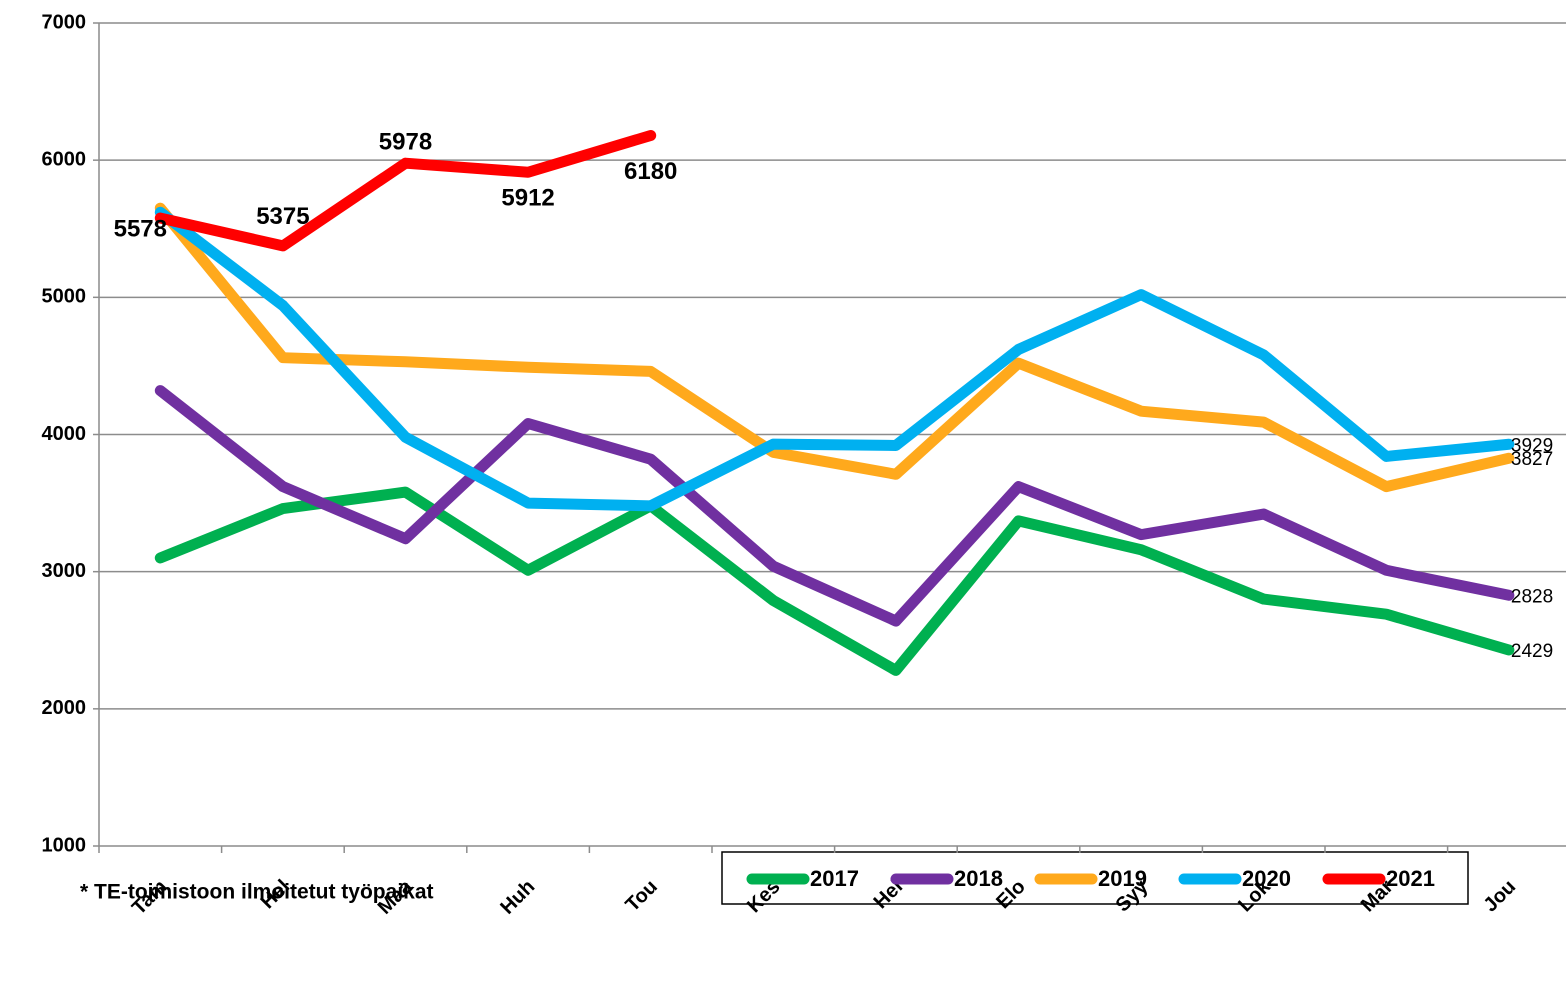  Describe the element at coordinates (1410, 878) in the screenshot. I see `legend-label: 2021` at that location.